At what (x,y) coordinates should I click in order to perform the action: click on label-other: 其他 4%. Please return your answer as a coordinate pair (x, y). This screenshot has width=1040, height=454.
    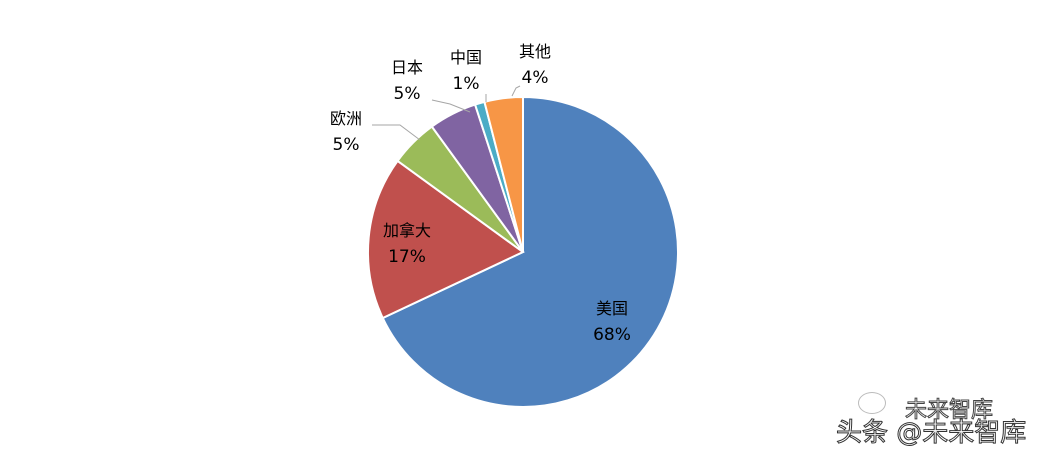
    Looking at the image, I should click on (535, 65).